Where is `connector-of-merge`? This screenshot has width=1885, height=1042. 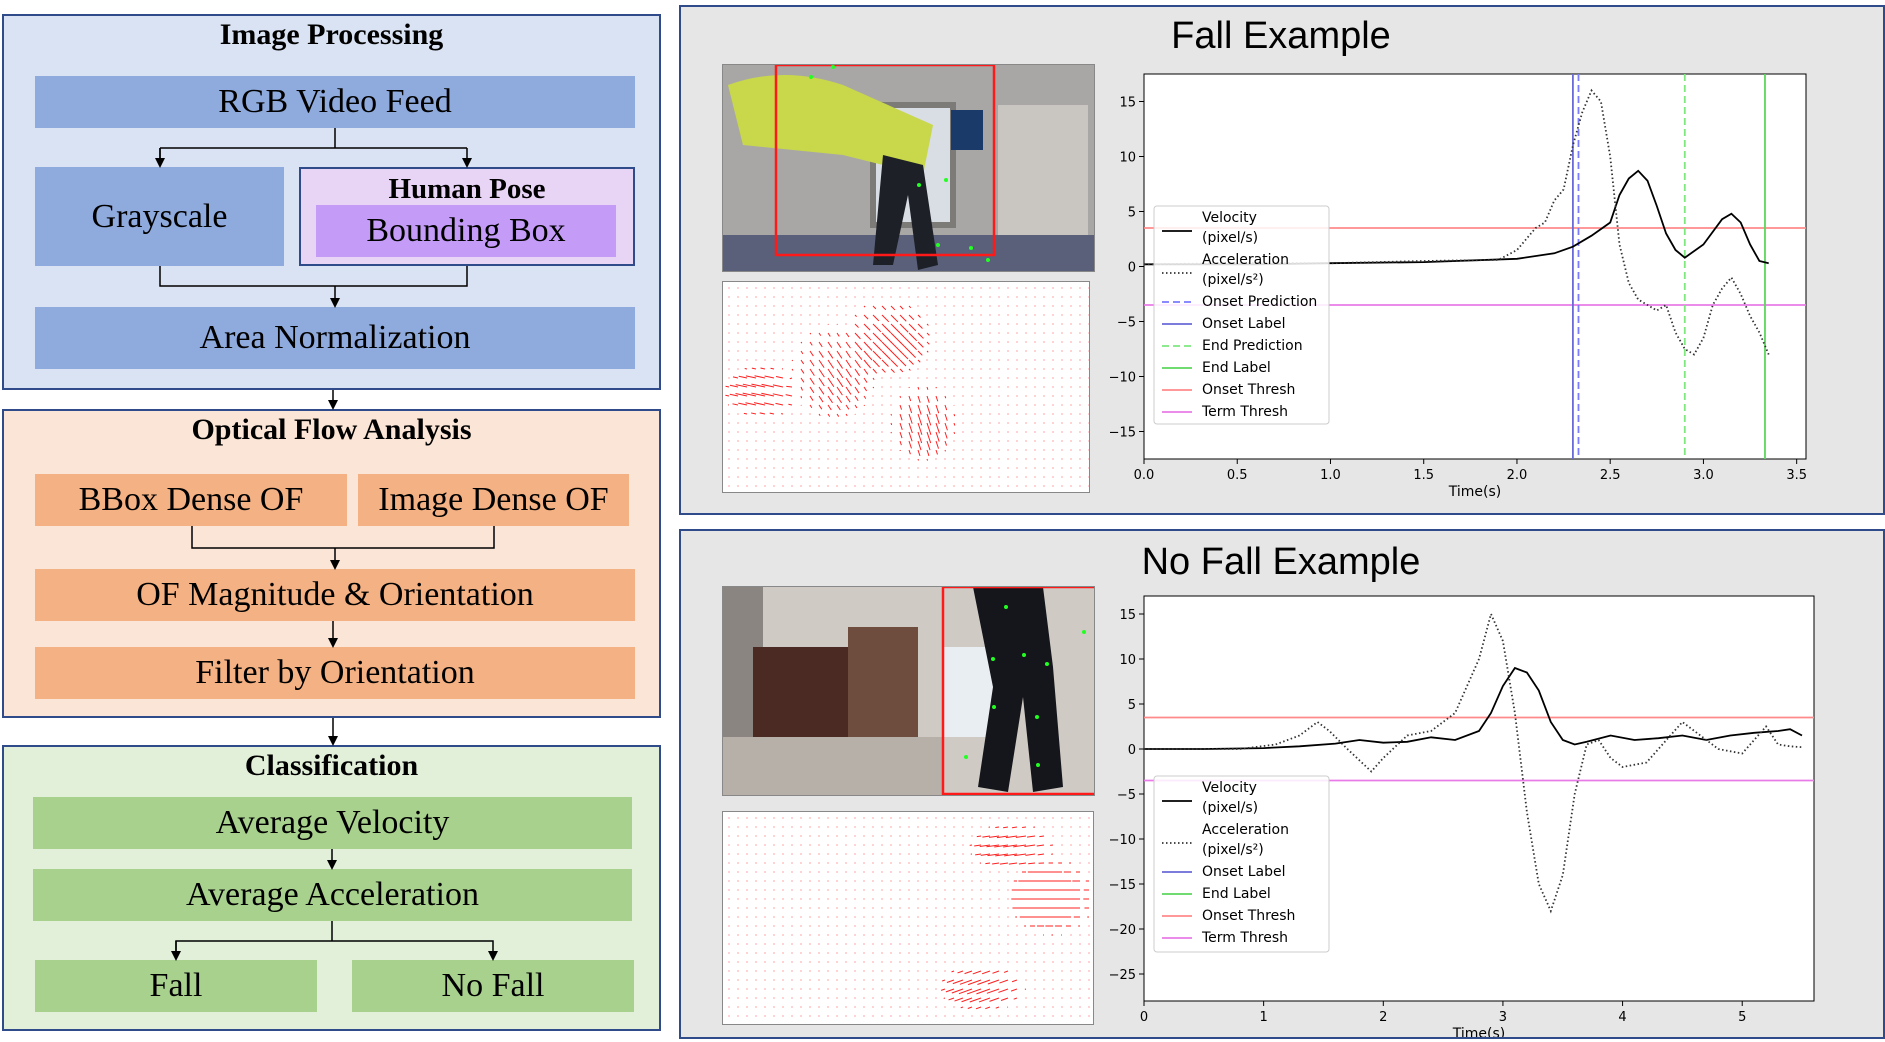 connector-of-merge is located at coordinates (343, 547).